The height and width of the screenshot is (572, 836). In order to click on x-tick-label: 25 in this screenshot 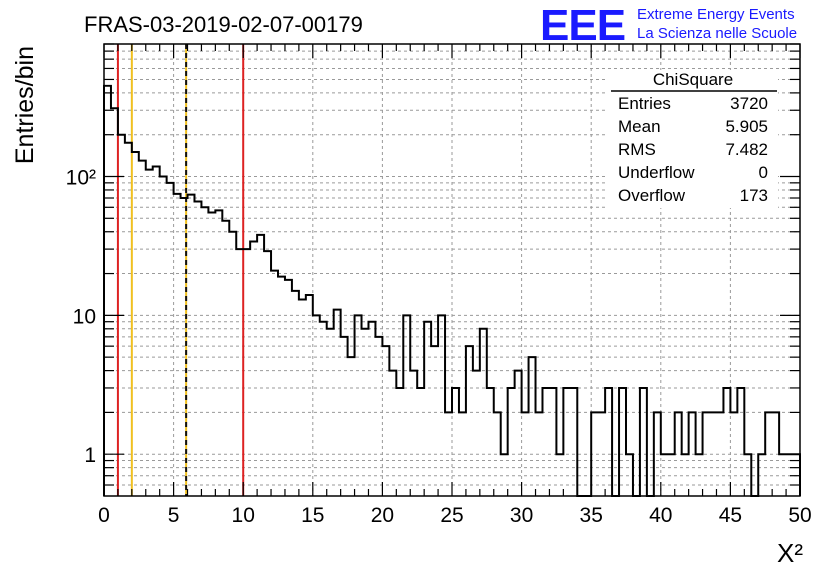, I will do `click(451, 515)`.